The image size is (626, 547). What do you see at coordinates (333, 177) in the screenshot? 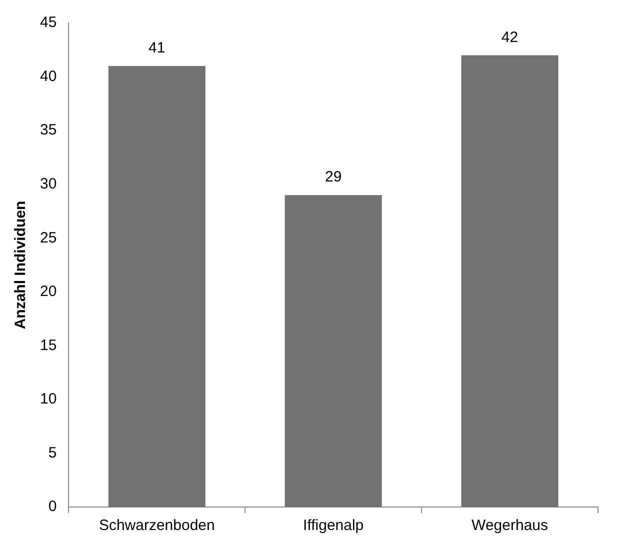
I see `data-label: 29` at bounding box center [333, 177].